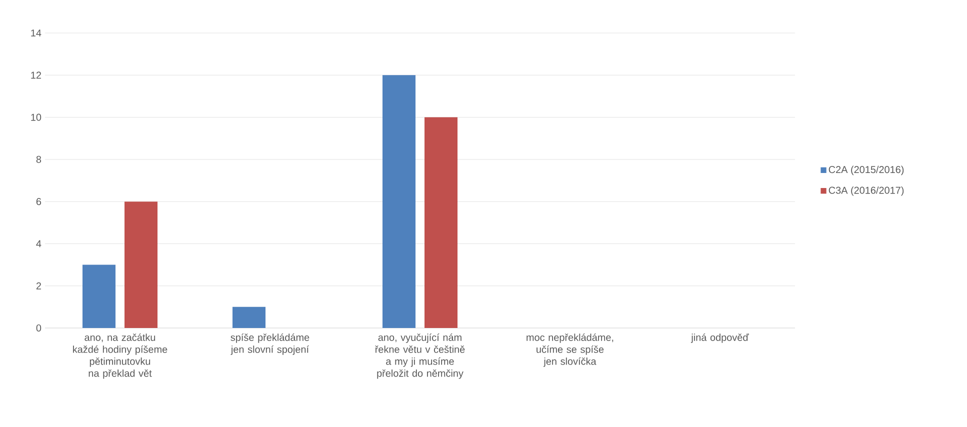 This screenshot has width=967, height=427. What do you see at coordinates (719, 338) in the screenshot?
I see `x-tick-label: jiná odpověď` at bounding box center [719, 338].